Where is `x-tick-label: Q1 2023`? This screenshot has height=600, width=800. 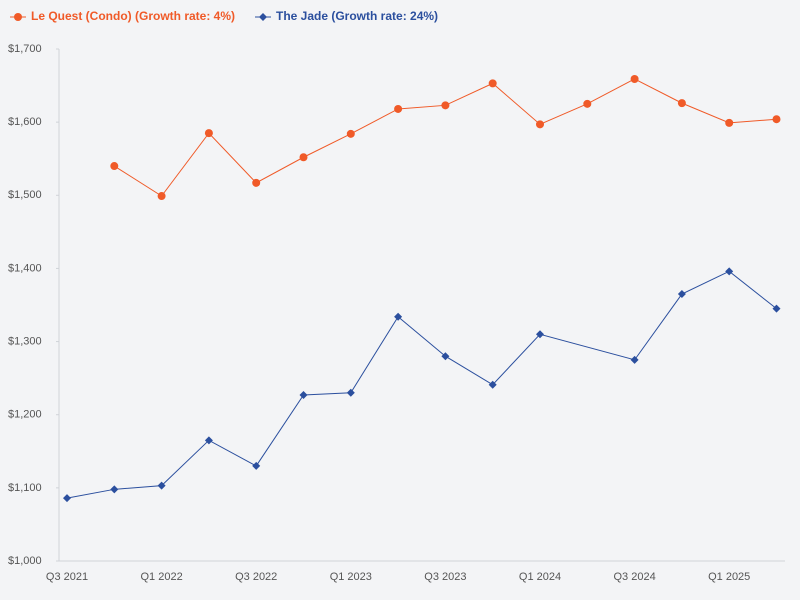 x-tick-label: Q1 2023 is located at coordinates (351, 577).